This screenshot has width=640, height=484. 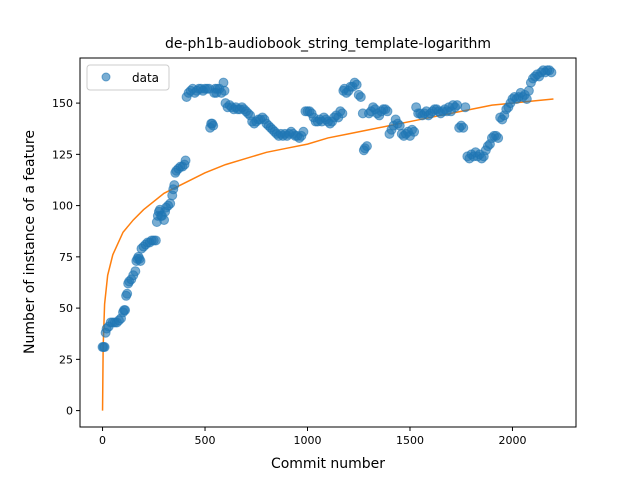 I want to click on x-axis: 0 500 1000 1500 2000, so click(x=312, y=437).